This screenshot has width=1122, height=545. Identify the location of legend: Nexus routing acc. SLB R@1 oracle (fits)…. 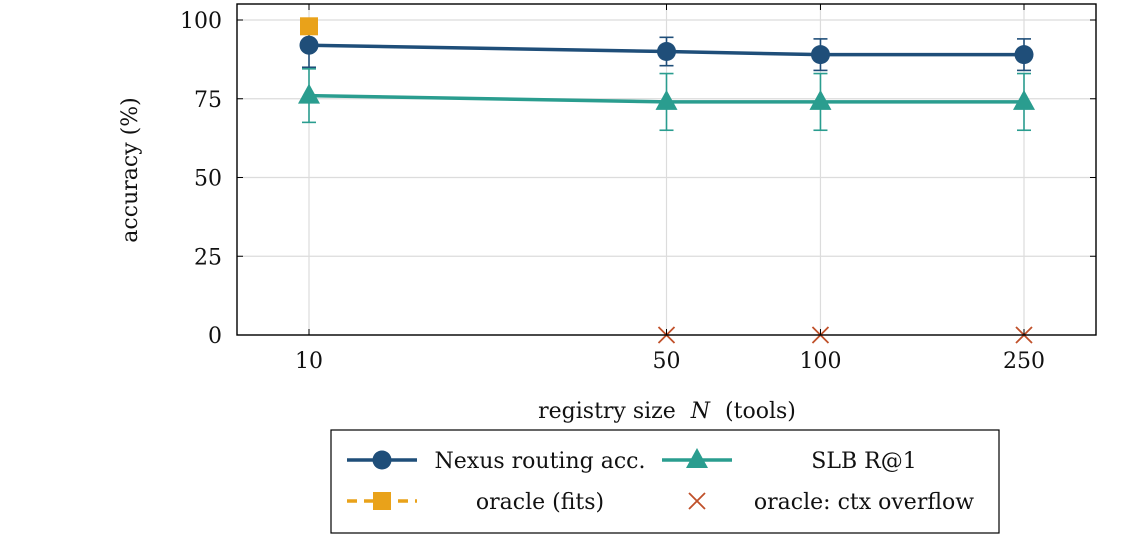
(665, 481).